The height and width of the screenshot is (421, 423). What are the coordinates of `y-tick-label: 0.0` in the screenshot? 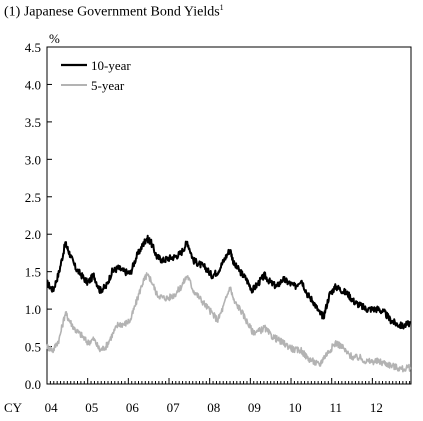 It's located at (33, 384).